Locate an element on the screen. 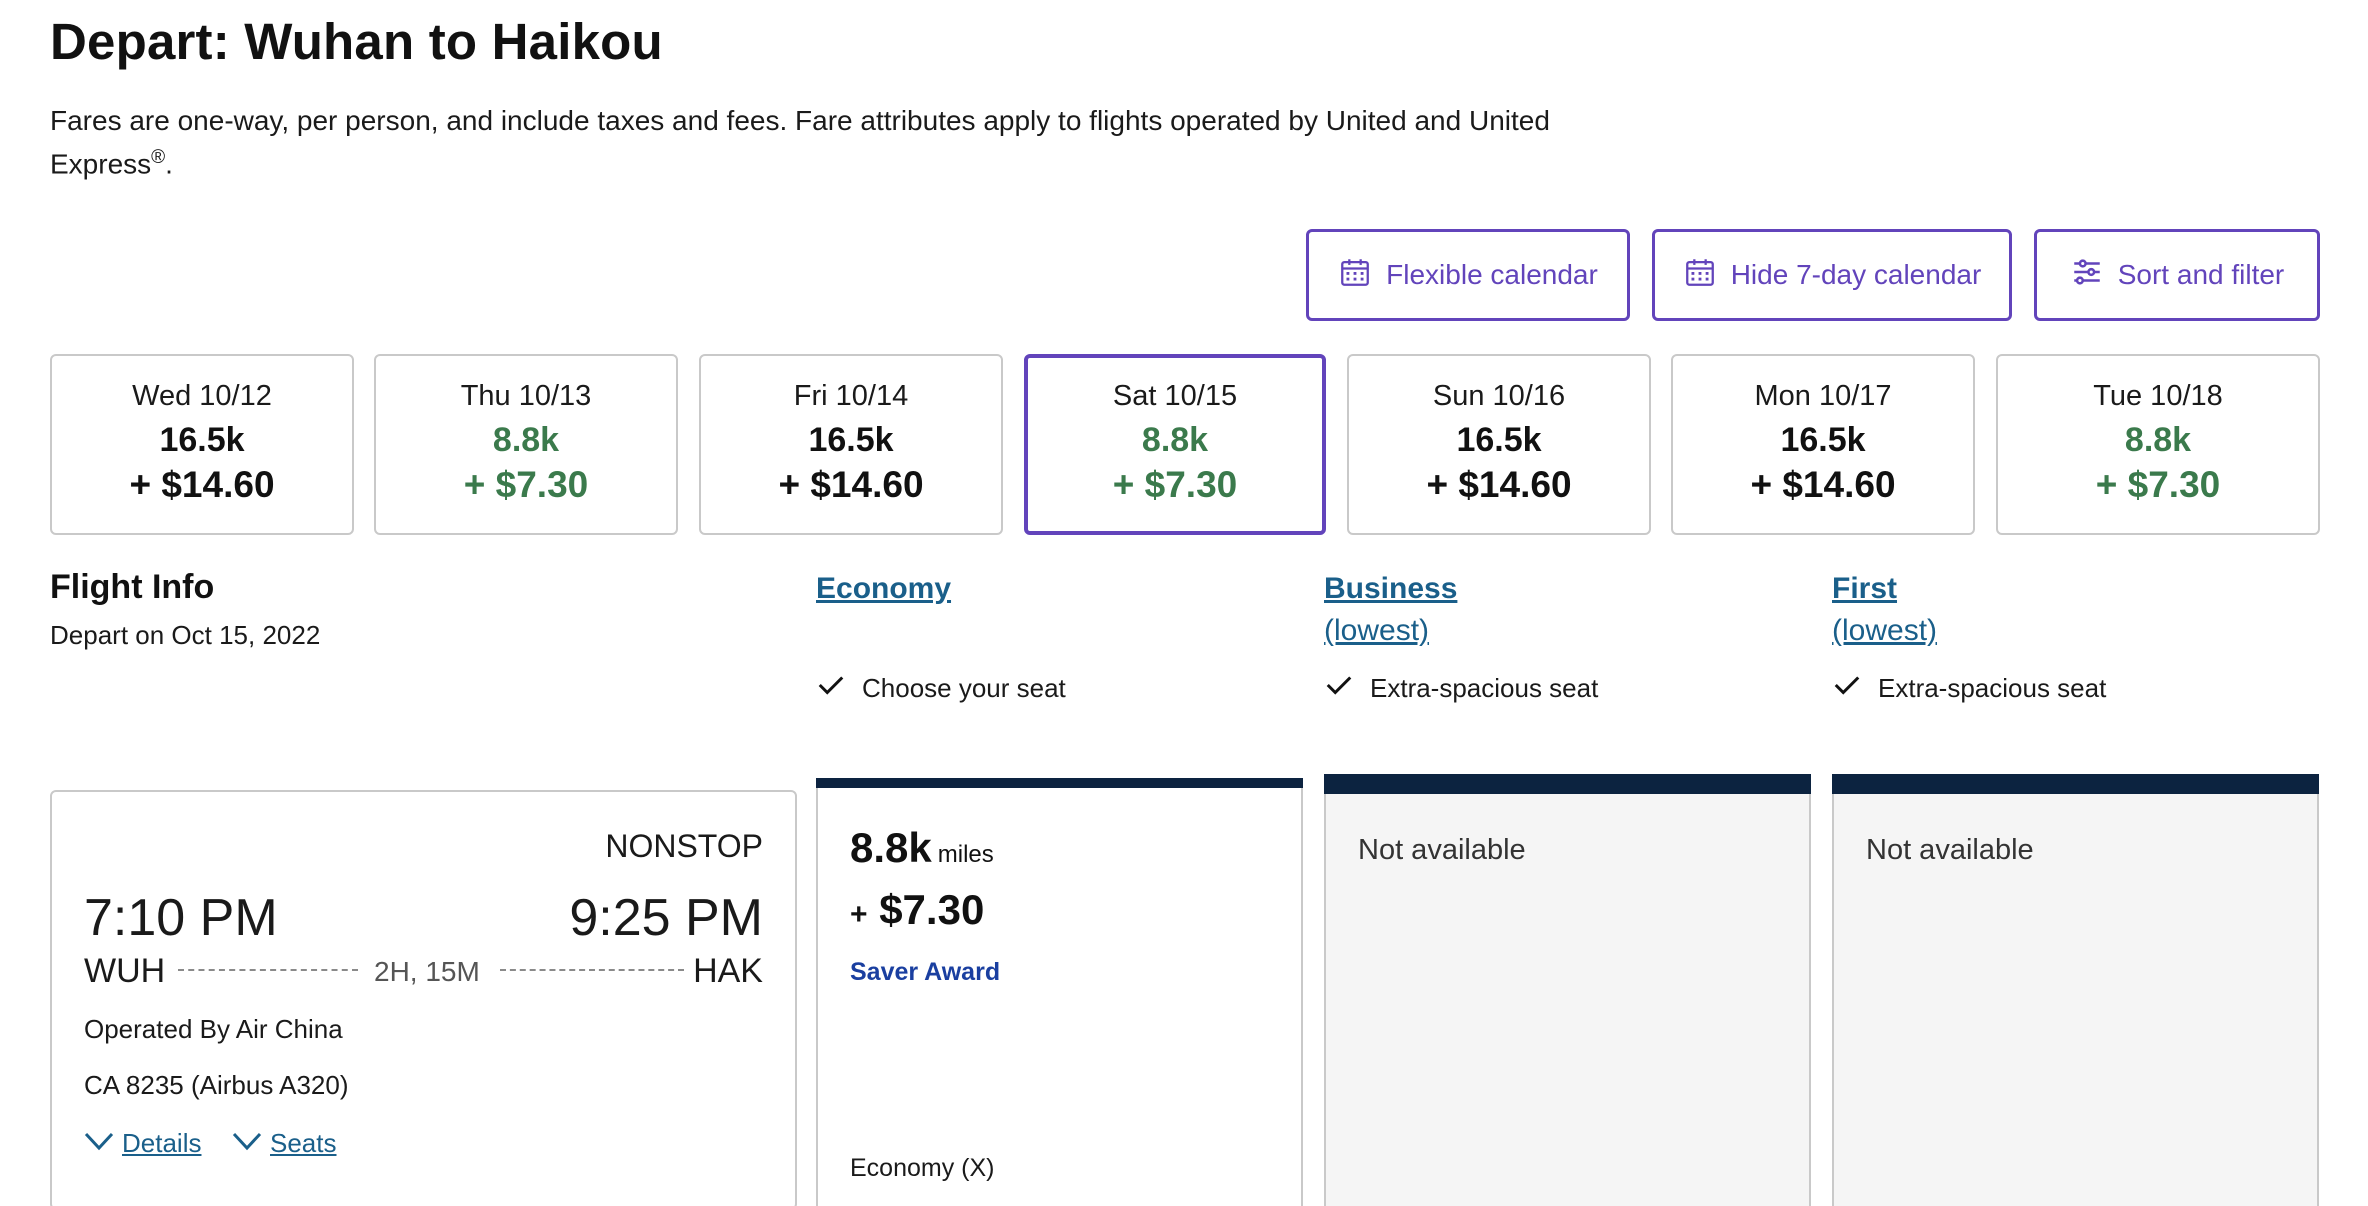 Image resolution: width=2368 pixels, height=1206 pixels. day-date: Sun 10/16 is located at coordinates (1499, 396).